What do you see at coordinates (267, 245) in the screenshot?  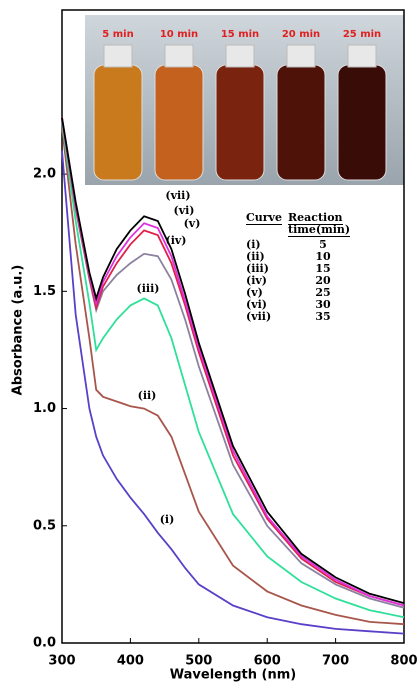 I see `cell: (i)` at bounding box center [267, 245].